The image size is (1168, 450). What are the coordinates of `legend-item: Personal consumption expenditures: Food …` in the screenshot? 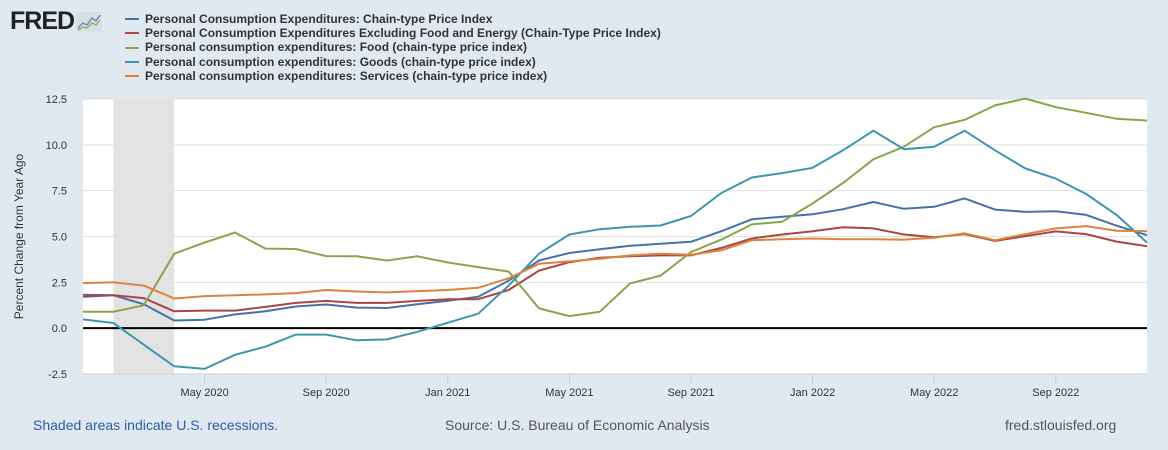 It's located at (393, 47).